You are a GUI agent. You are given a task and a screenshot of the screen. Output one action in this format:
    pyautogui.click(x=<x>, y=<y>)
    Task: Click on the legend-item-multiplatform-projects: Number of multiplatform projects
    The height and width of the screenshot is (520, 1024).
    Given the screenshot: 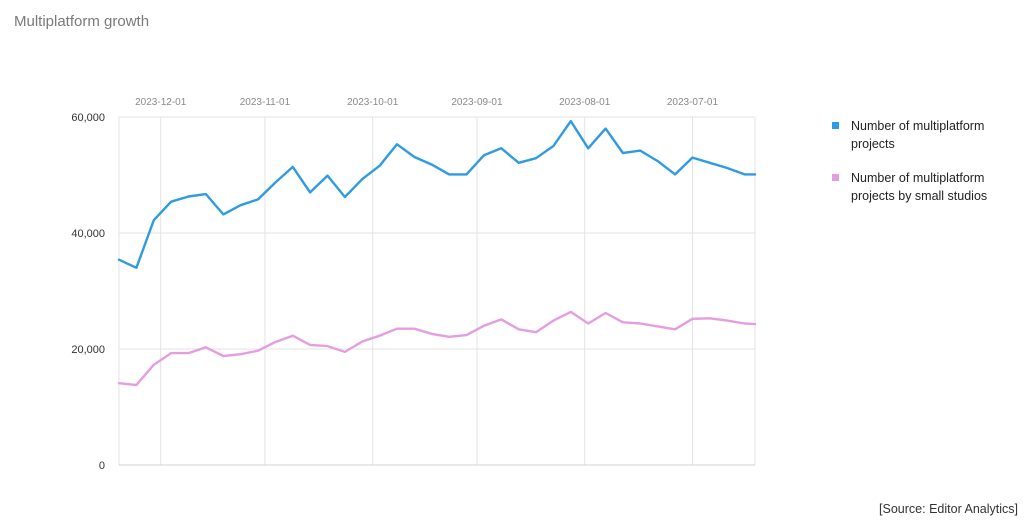 What is the action you would take?
    pyautogui.click(x=927, y=135)
    